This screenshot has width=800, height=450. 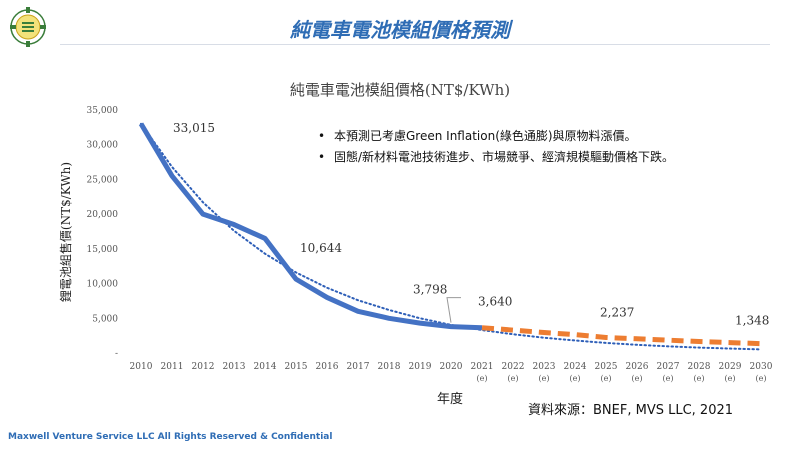 What do you see at coordinates (327, 367) in the screenshot?
I see `x-tick-label: 2016` at bounding box center [327, 367].